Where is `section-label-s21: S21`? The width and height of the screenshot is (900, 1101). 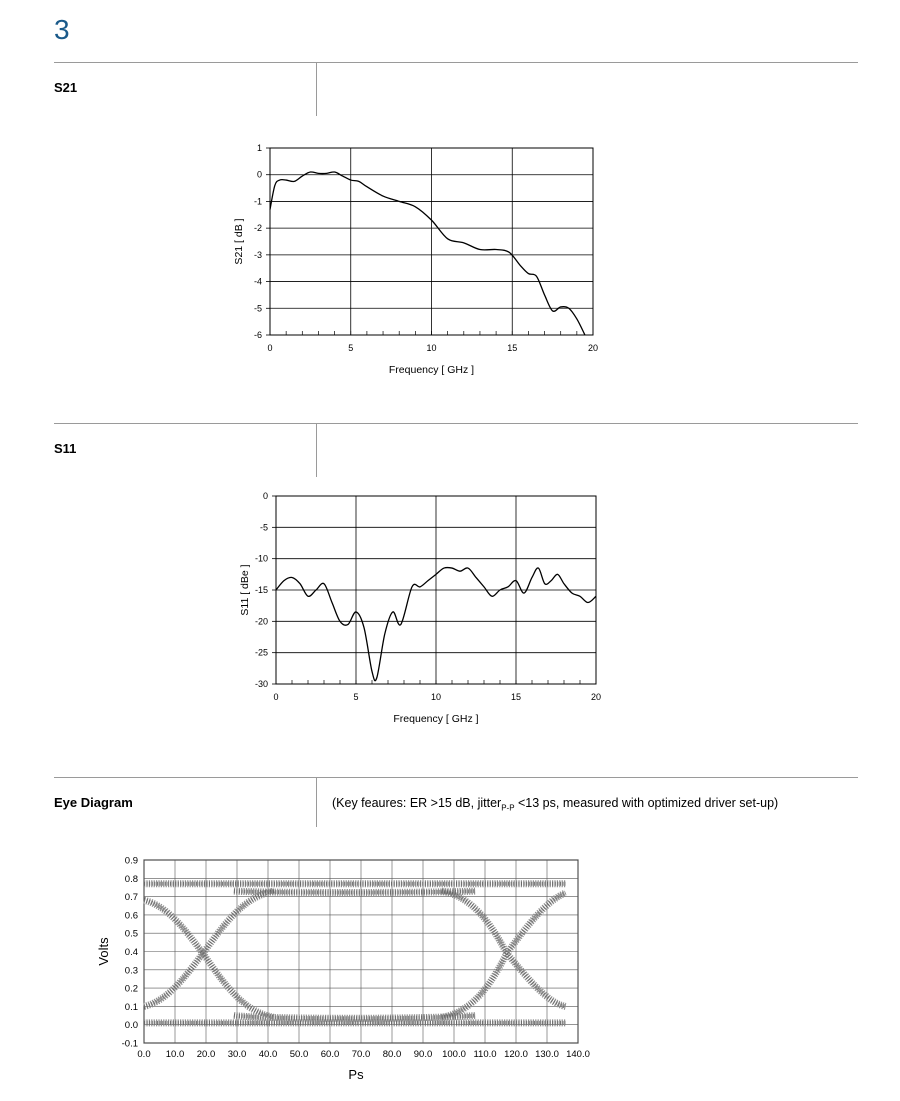
section-label-s21: S21 is located at coordinates (66, 87).